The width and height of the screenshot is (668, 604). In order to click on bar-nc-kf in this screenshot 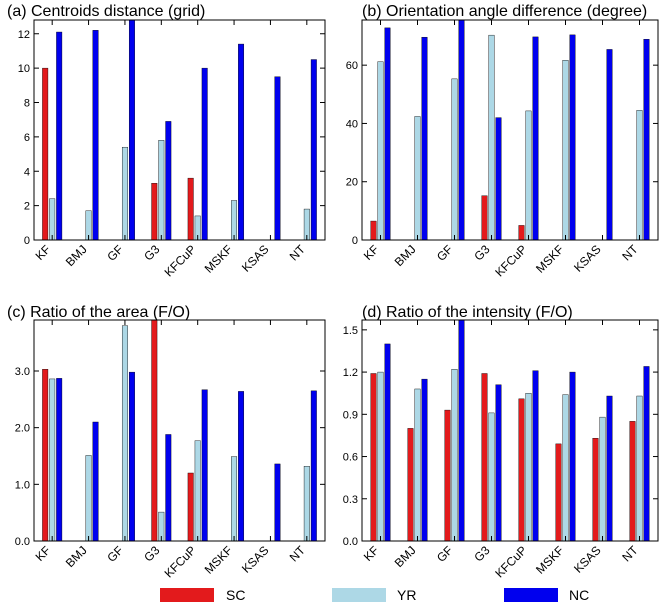, I will do `click(387, 442)`.